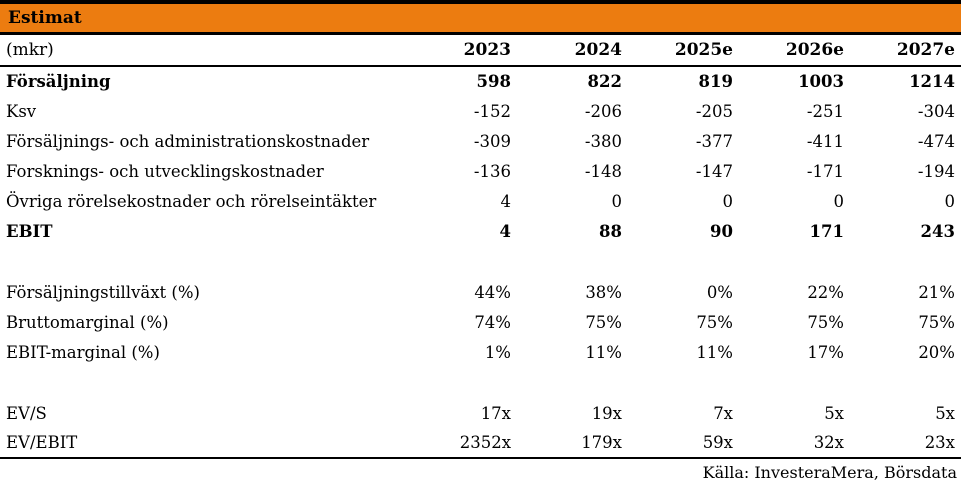 This screenshot has height=496, width=961. Describe the element at coordinates (683, 51) in the screenshot. I see `column-header-2025e: 2025e` at that location.